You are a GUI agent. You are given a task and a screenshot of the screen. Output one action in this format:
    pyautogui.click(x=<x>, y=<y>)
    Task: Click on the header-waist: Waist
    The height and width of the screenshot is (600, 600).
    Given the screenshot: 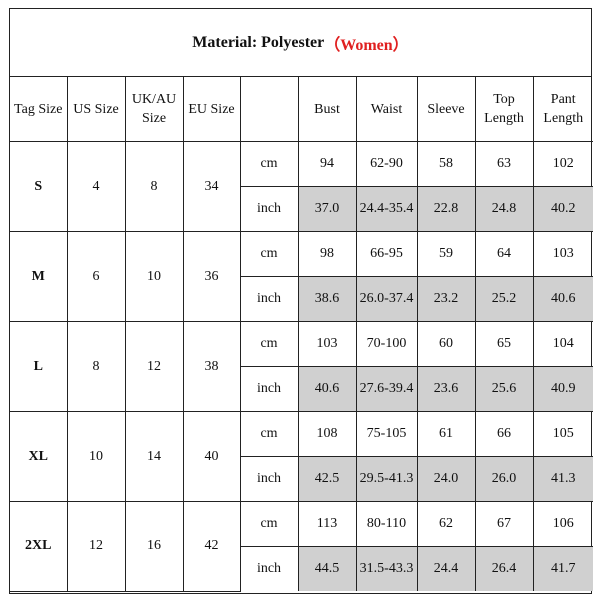 What is the action you would take?
    pyautogui.click(x=386, y=109)
    